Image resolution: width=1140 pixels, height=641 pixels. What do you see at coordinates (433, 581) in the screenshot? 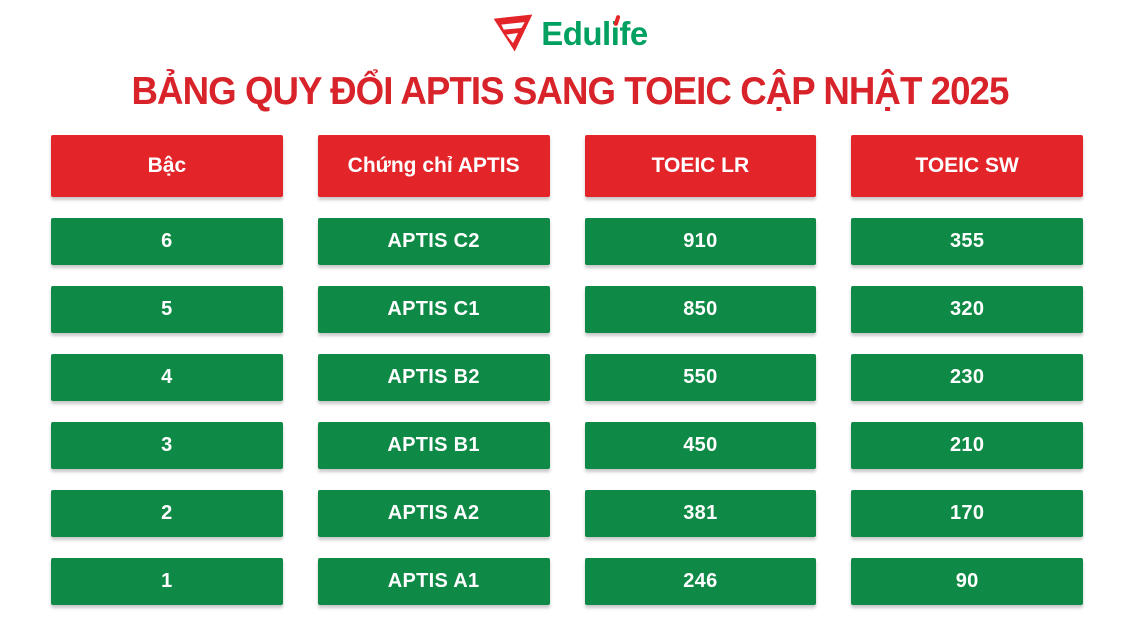
I see `cell-aptis: APTIS A1` at bounding box center [433, 581].